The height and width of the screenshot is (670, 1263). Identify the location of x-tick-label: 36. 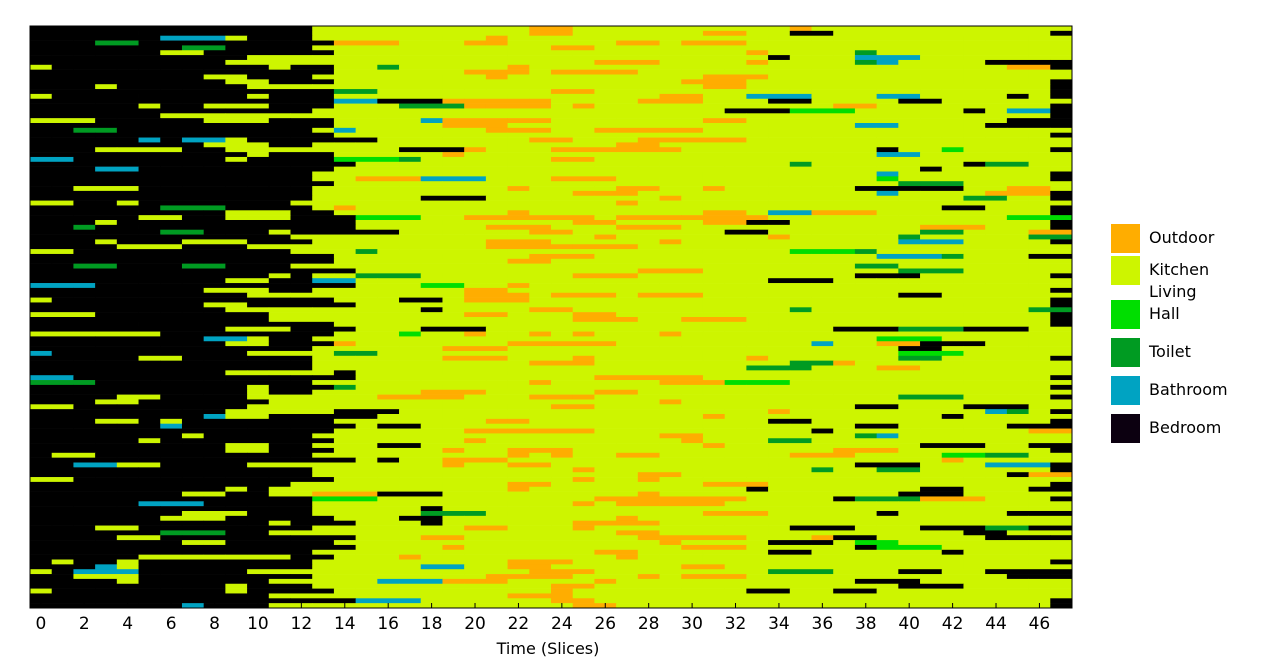
(823, 624).